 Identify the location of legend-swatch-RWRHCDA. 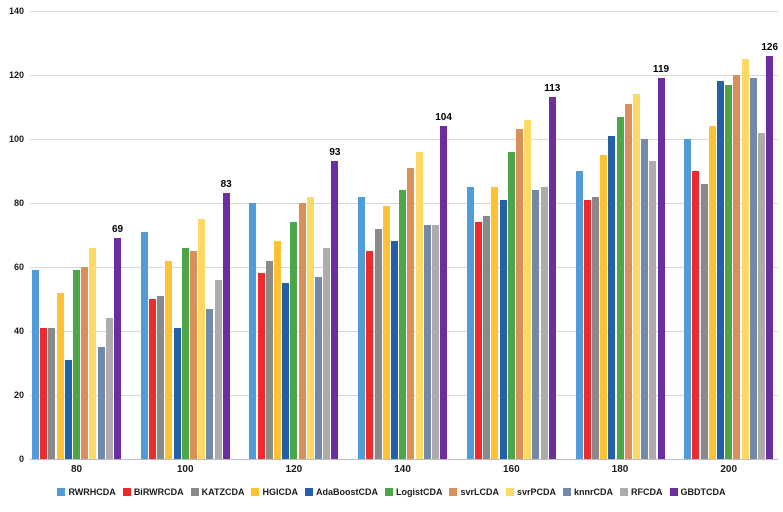
(61, 492).